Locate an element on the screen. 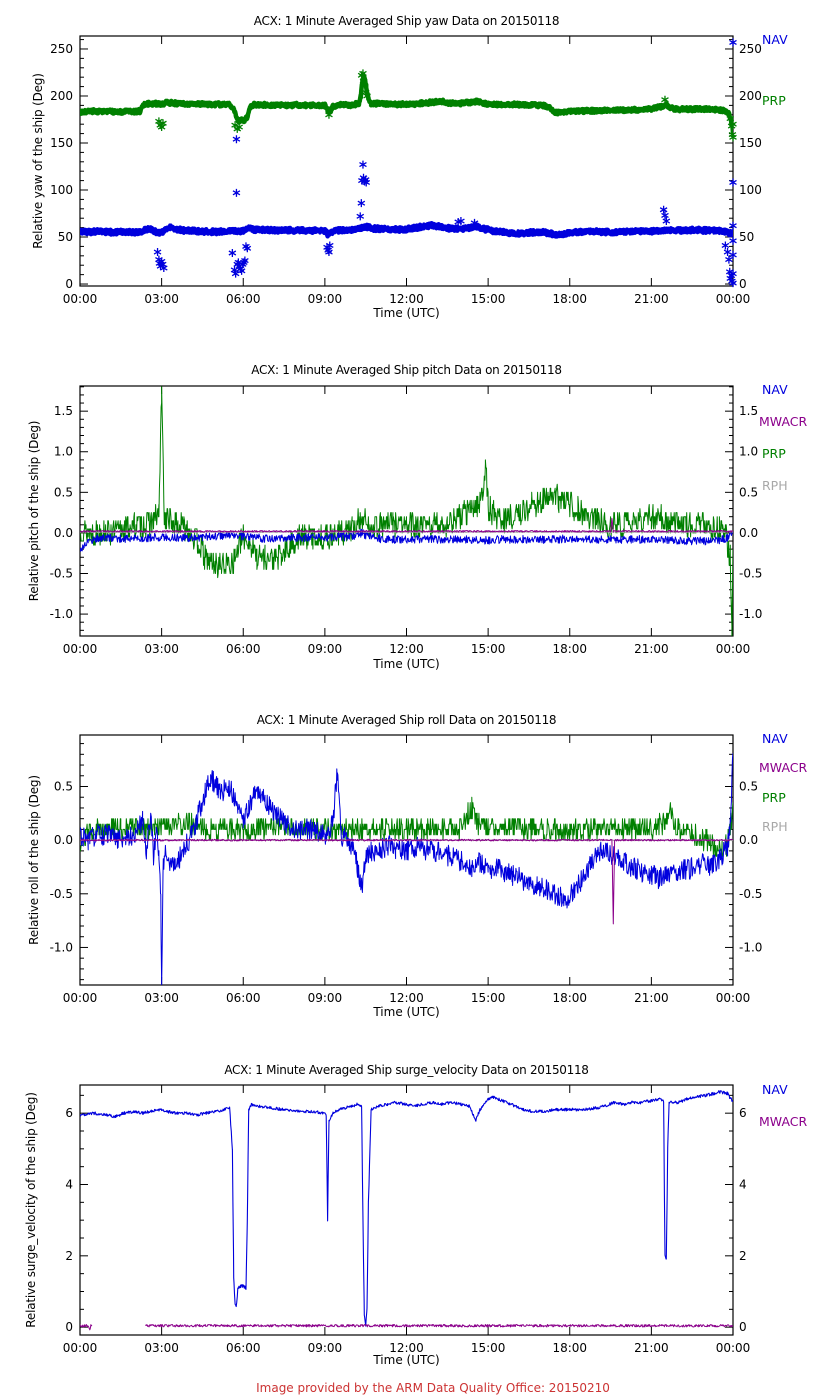 Image resolution: width=840 pixels, height=1400 pixels. plot-roll-ylabel: Relative roll of the ship (Deg) is located at coordinates (34, 860).